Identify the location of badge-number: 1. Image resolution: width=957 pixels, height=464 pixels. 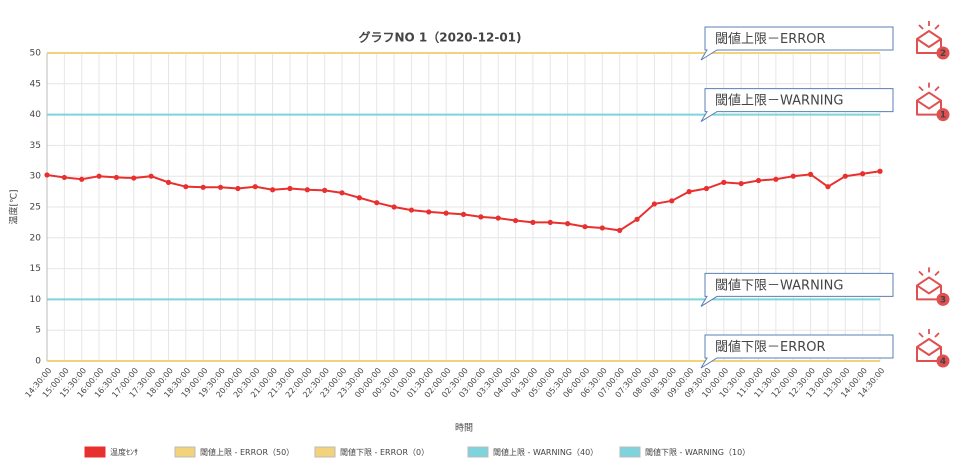
(943, 116).